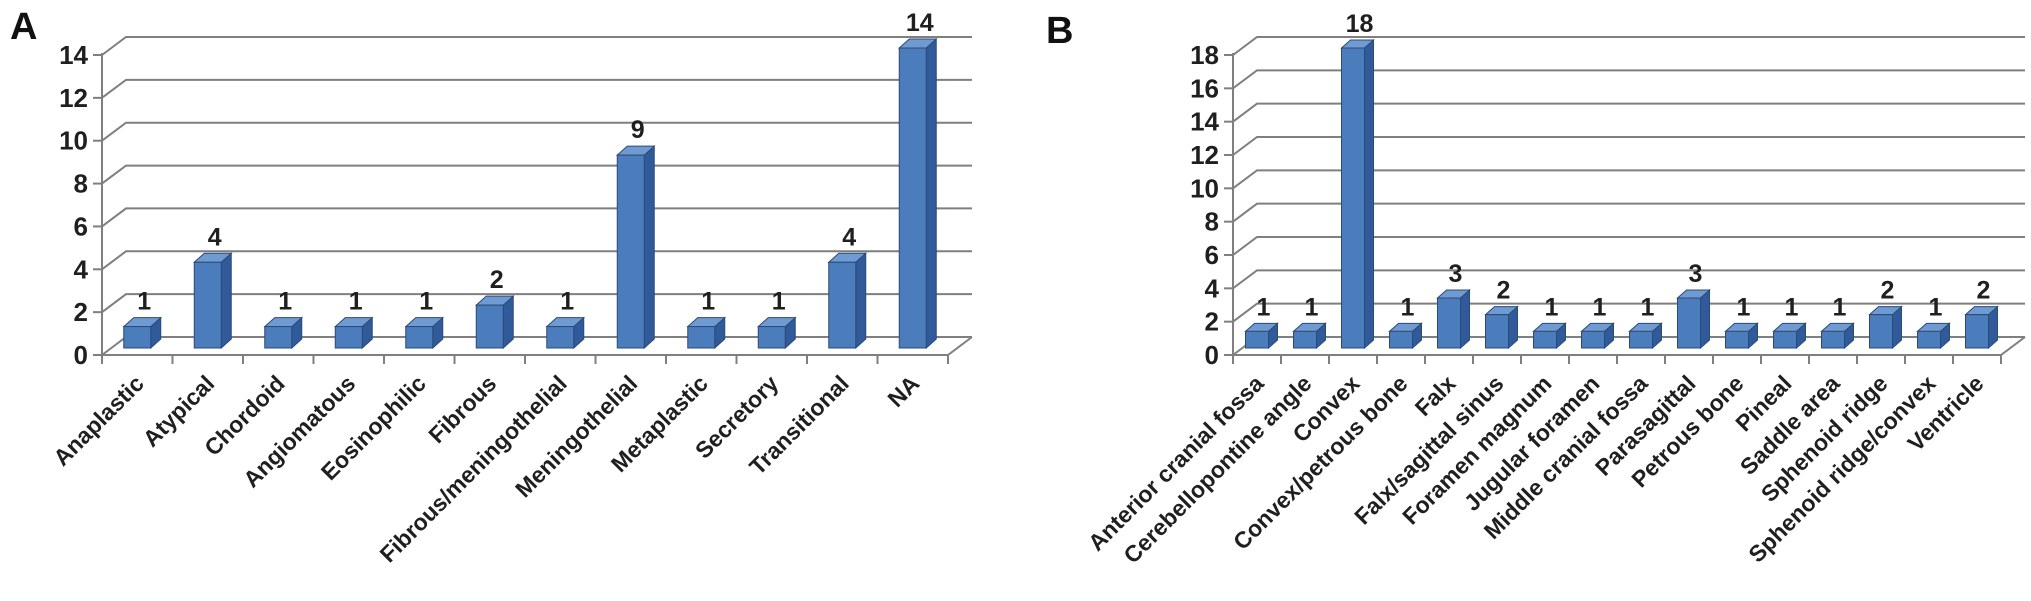 The image size is (2031, 601). I want to click on bar-value-label: 9, so click(638, 130).